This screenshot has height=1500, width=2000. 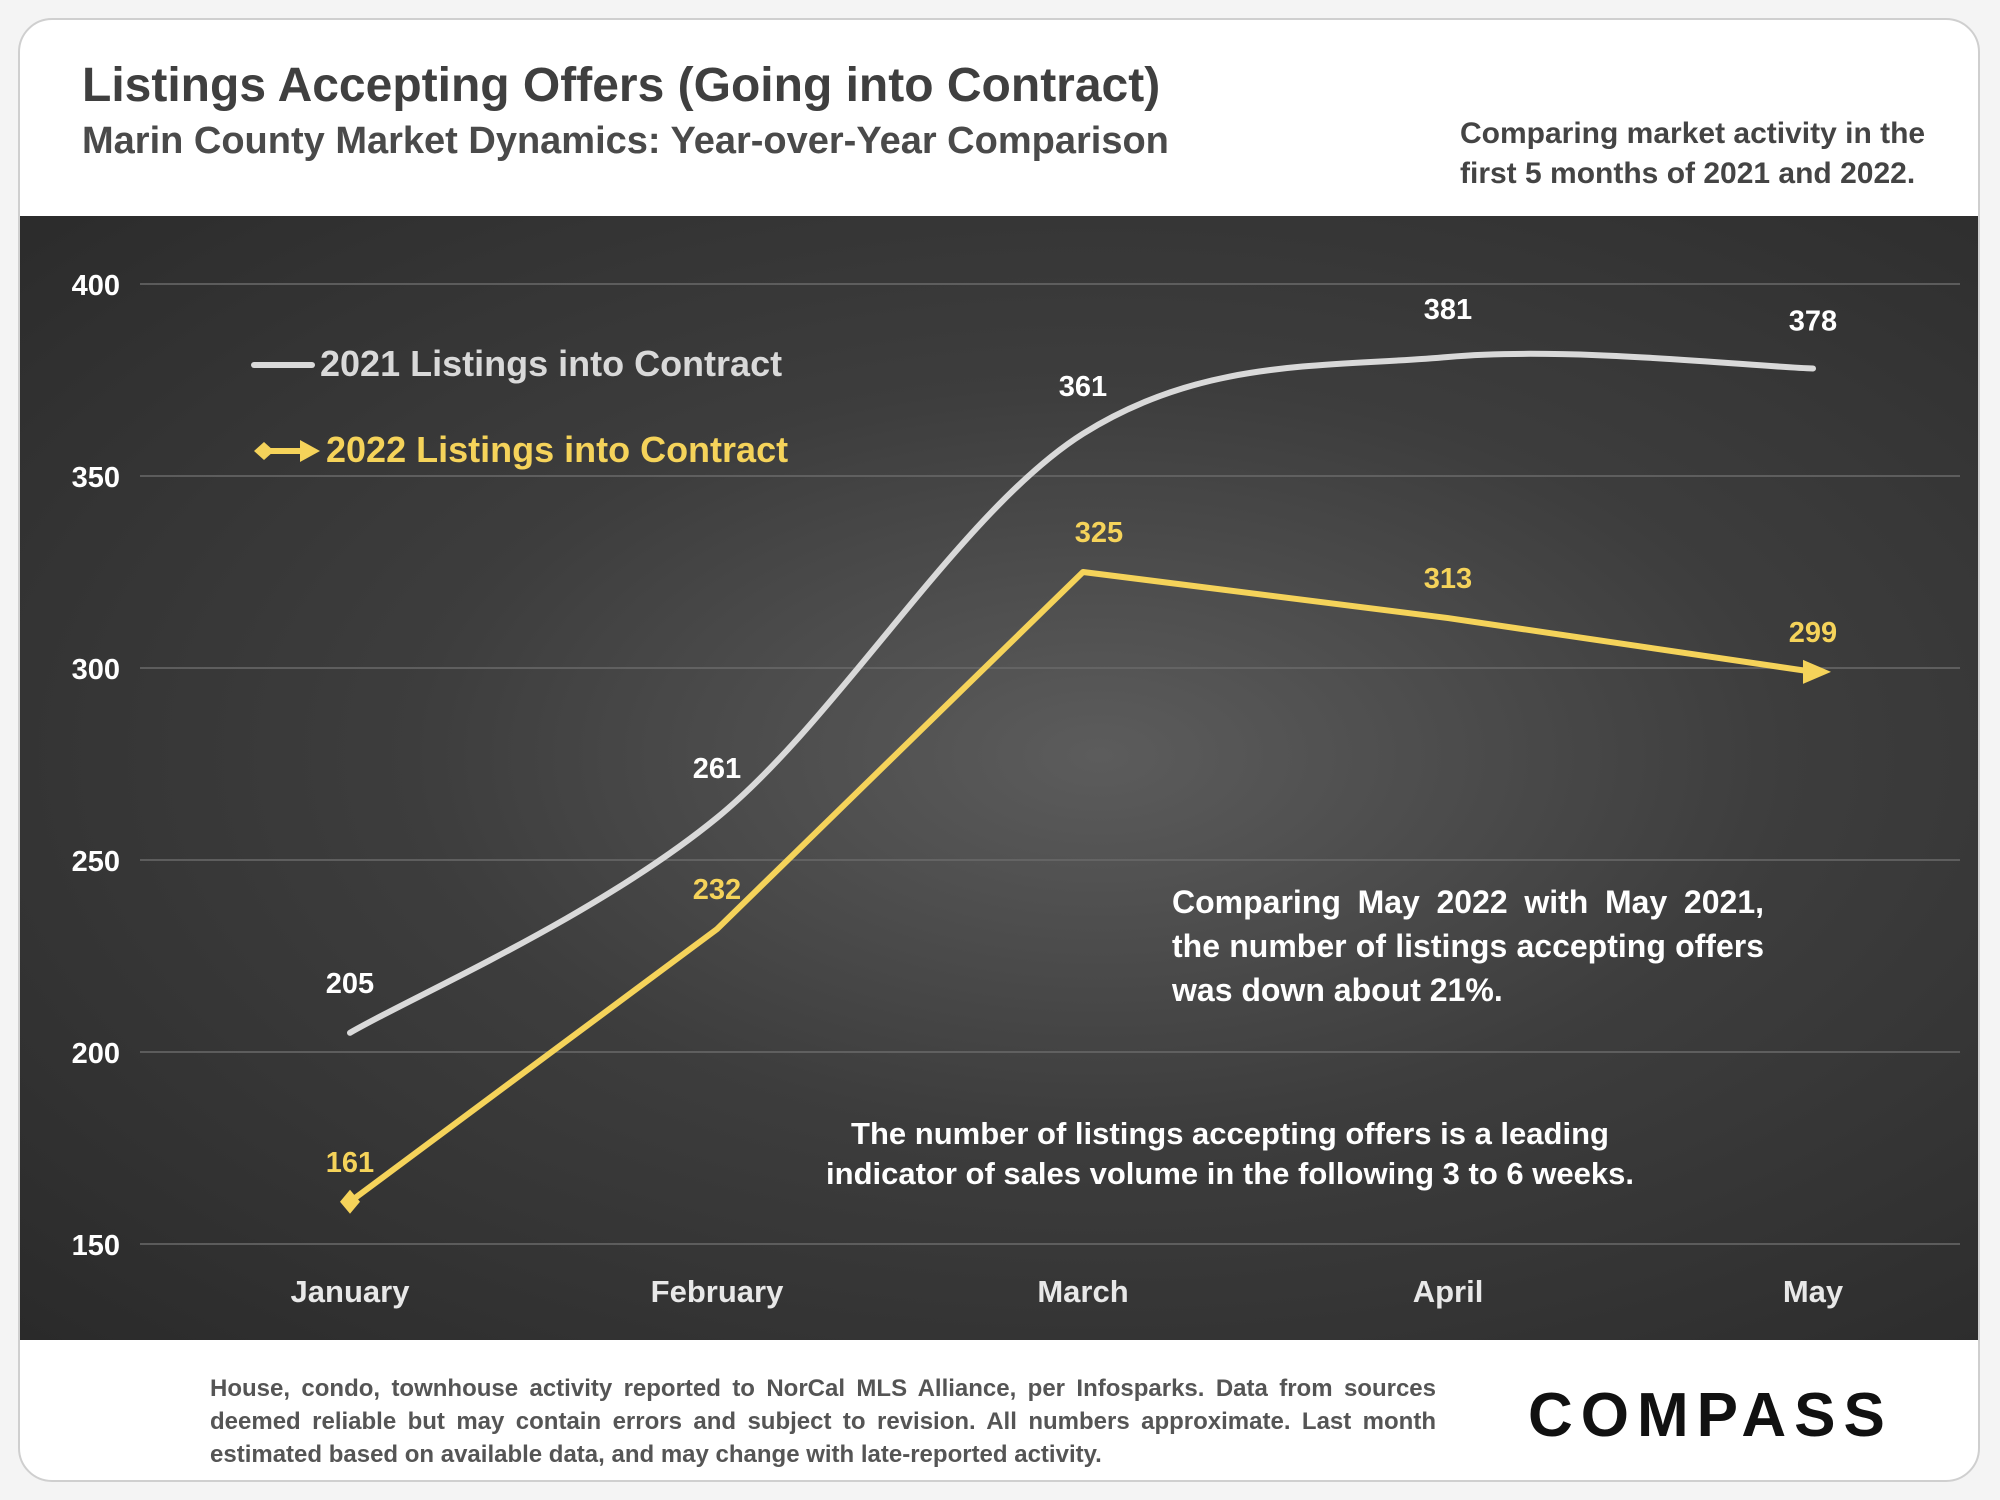 What do you see at coordinates (96, 1246) in the screenshot?
I see `y-tick-label: 150` at bounding box center [96, 1246].